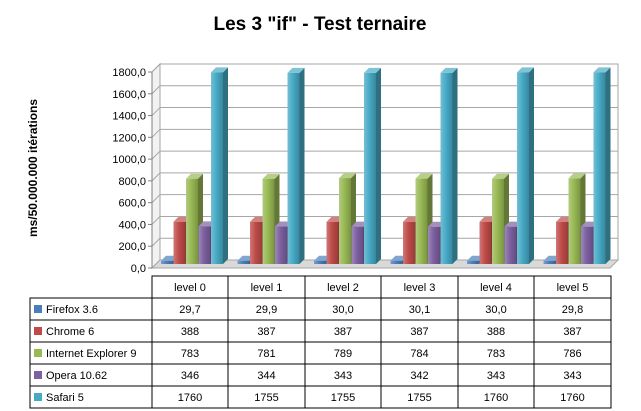 This screenshot has width=641, height=411. What do you see at coordinates (343, 288) in the screenshot?
I see `category-label: level 2` at bounding box center [343, 288].